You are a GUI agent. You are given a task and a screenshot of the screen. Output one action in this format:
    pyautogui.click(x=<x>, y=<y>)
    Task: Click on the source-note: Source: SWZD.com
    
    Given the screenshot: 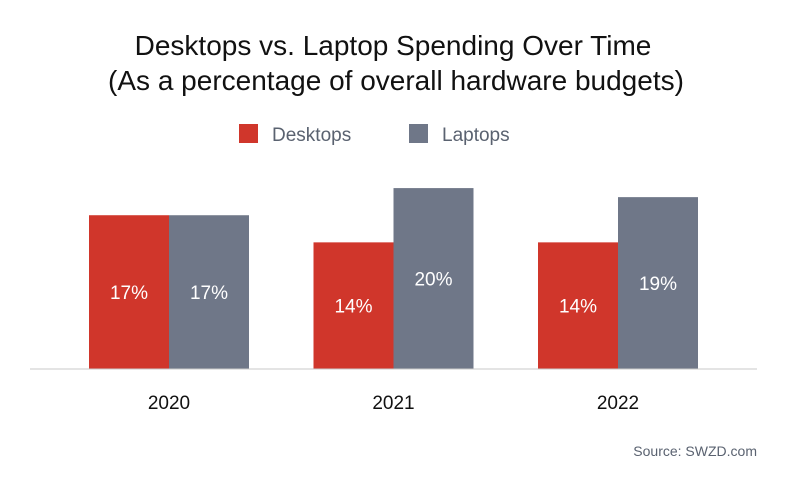 What is the action you would take?
    pyautogui.click(x=695, y=451)
    